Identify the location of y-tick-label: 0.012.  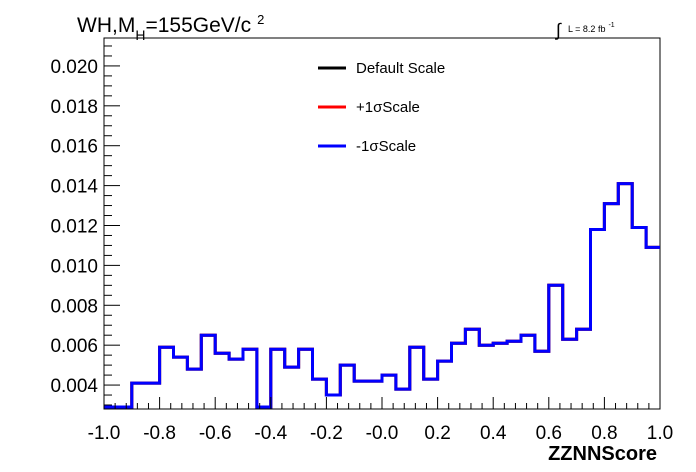
(74, 226).